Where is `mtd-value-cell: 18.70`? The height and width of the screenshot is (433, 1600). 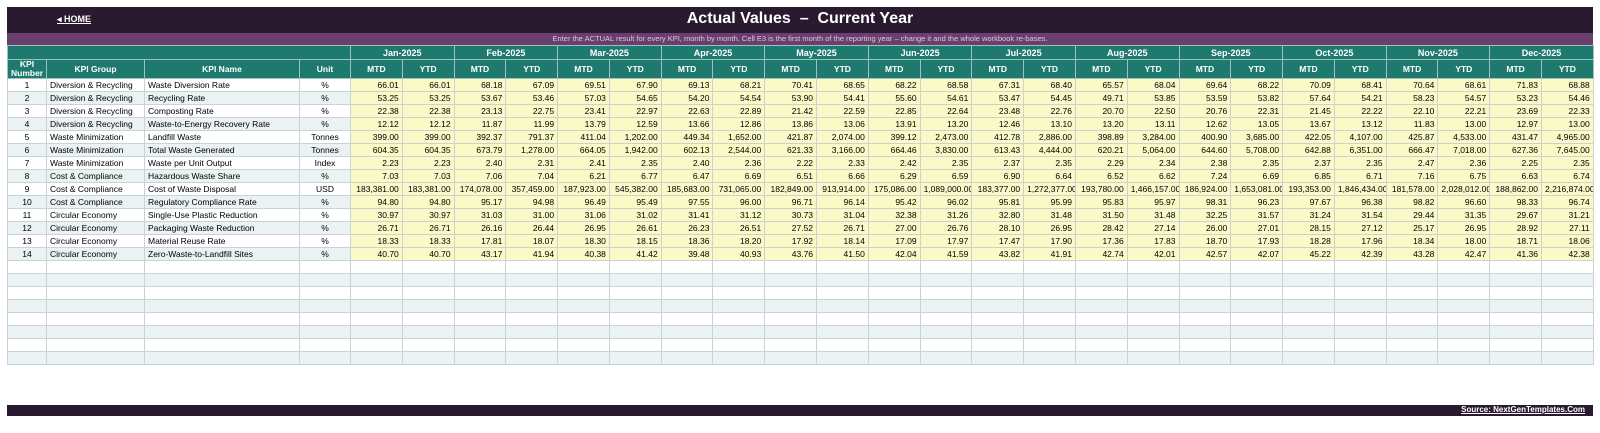
mtd-value-cell: 18.70 is located at coordinates (1205, 241).